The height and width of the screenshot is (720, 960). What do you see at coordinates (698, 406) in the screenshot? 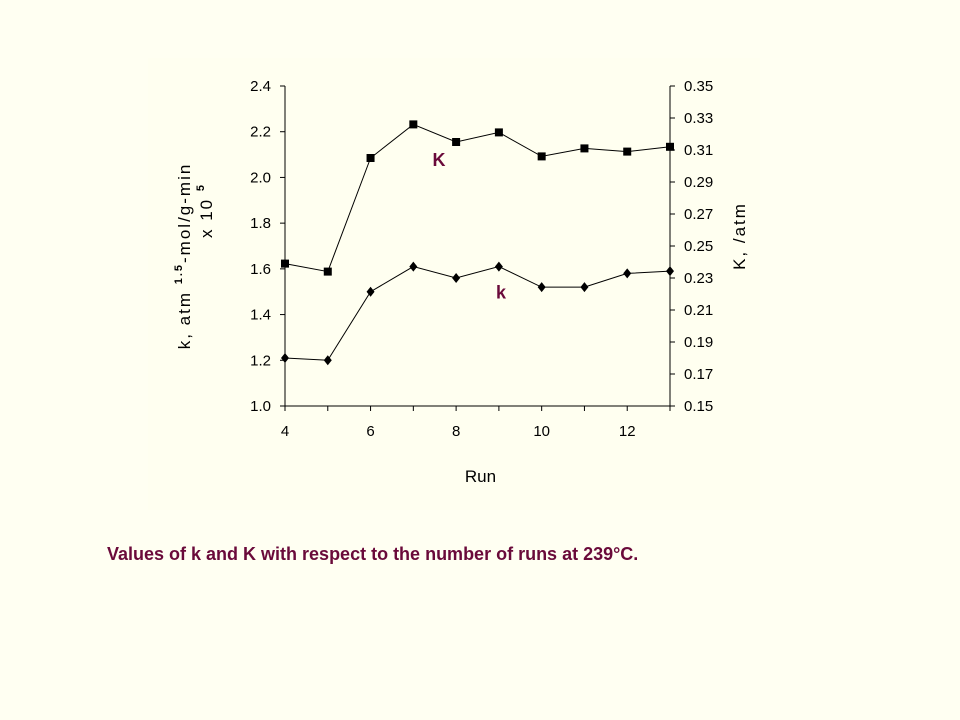
I see `right-y-tick-label: 0.15` at bounding box center [698, 406].